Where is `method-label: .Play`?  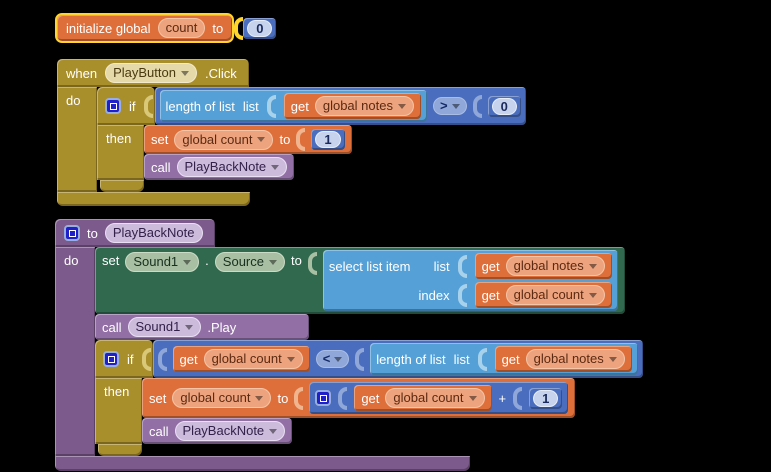 method-label: .Play is located at coordinates (222, 327).